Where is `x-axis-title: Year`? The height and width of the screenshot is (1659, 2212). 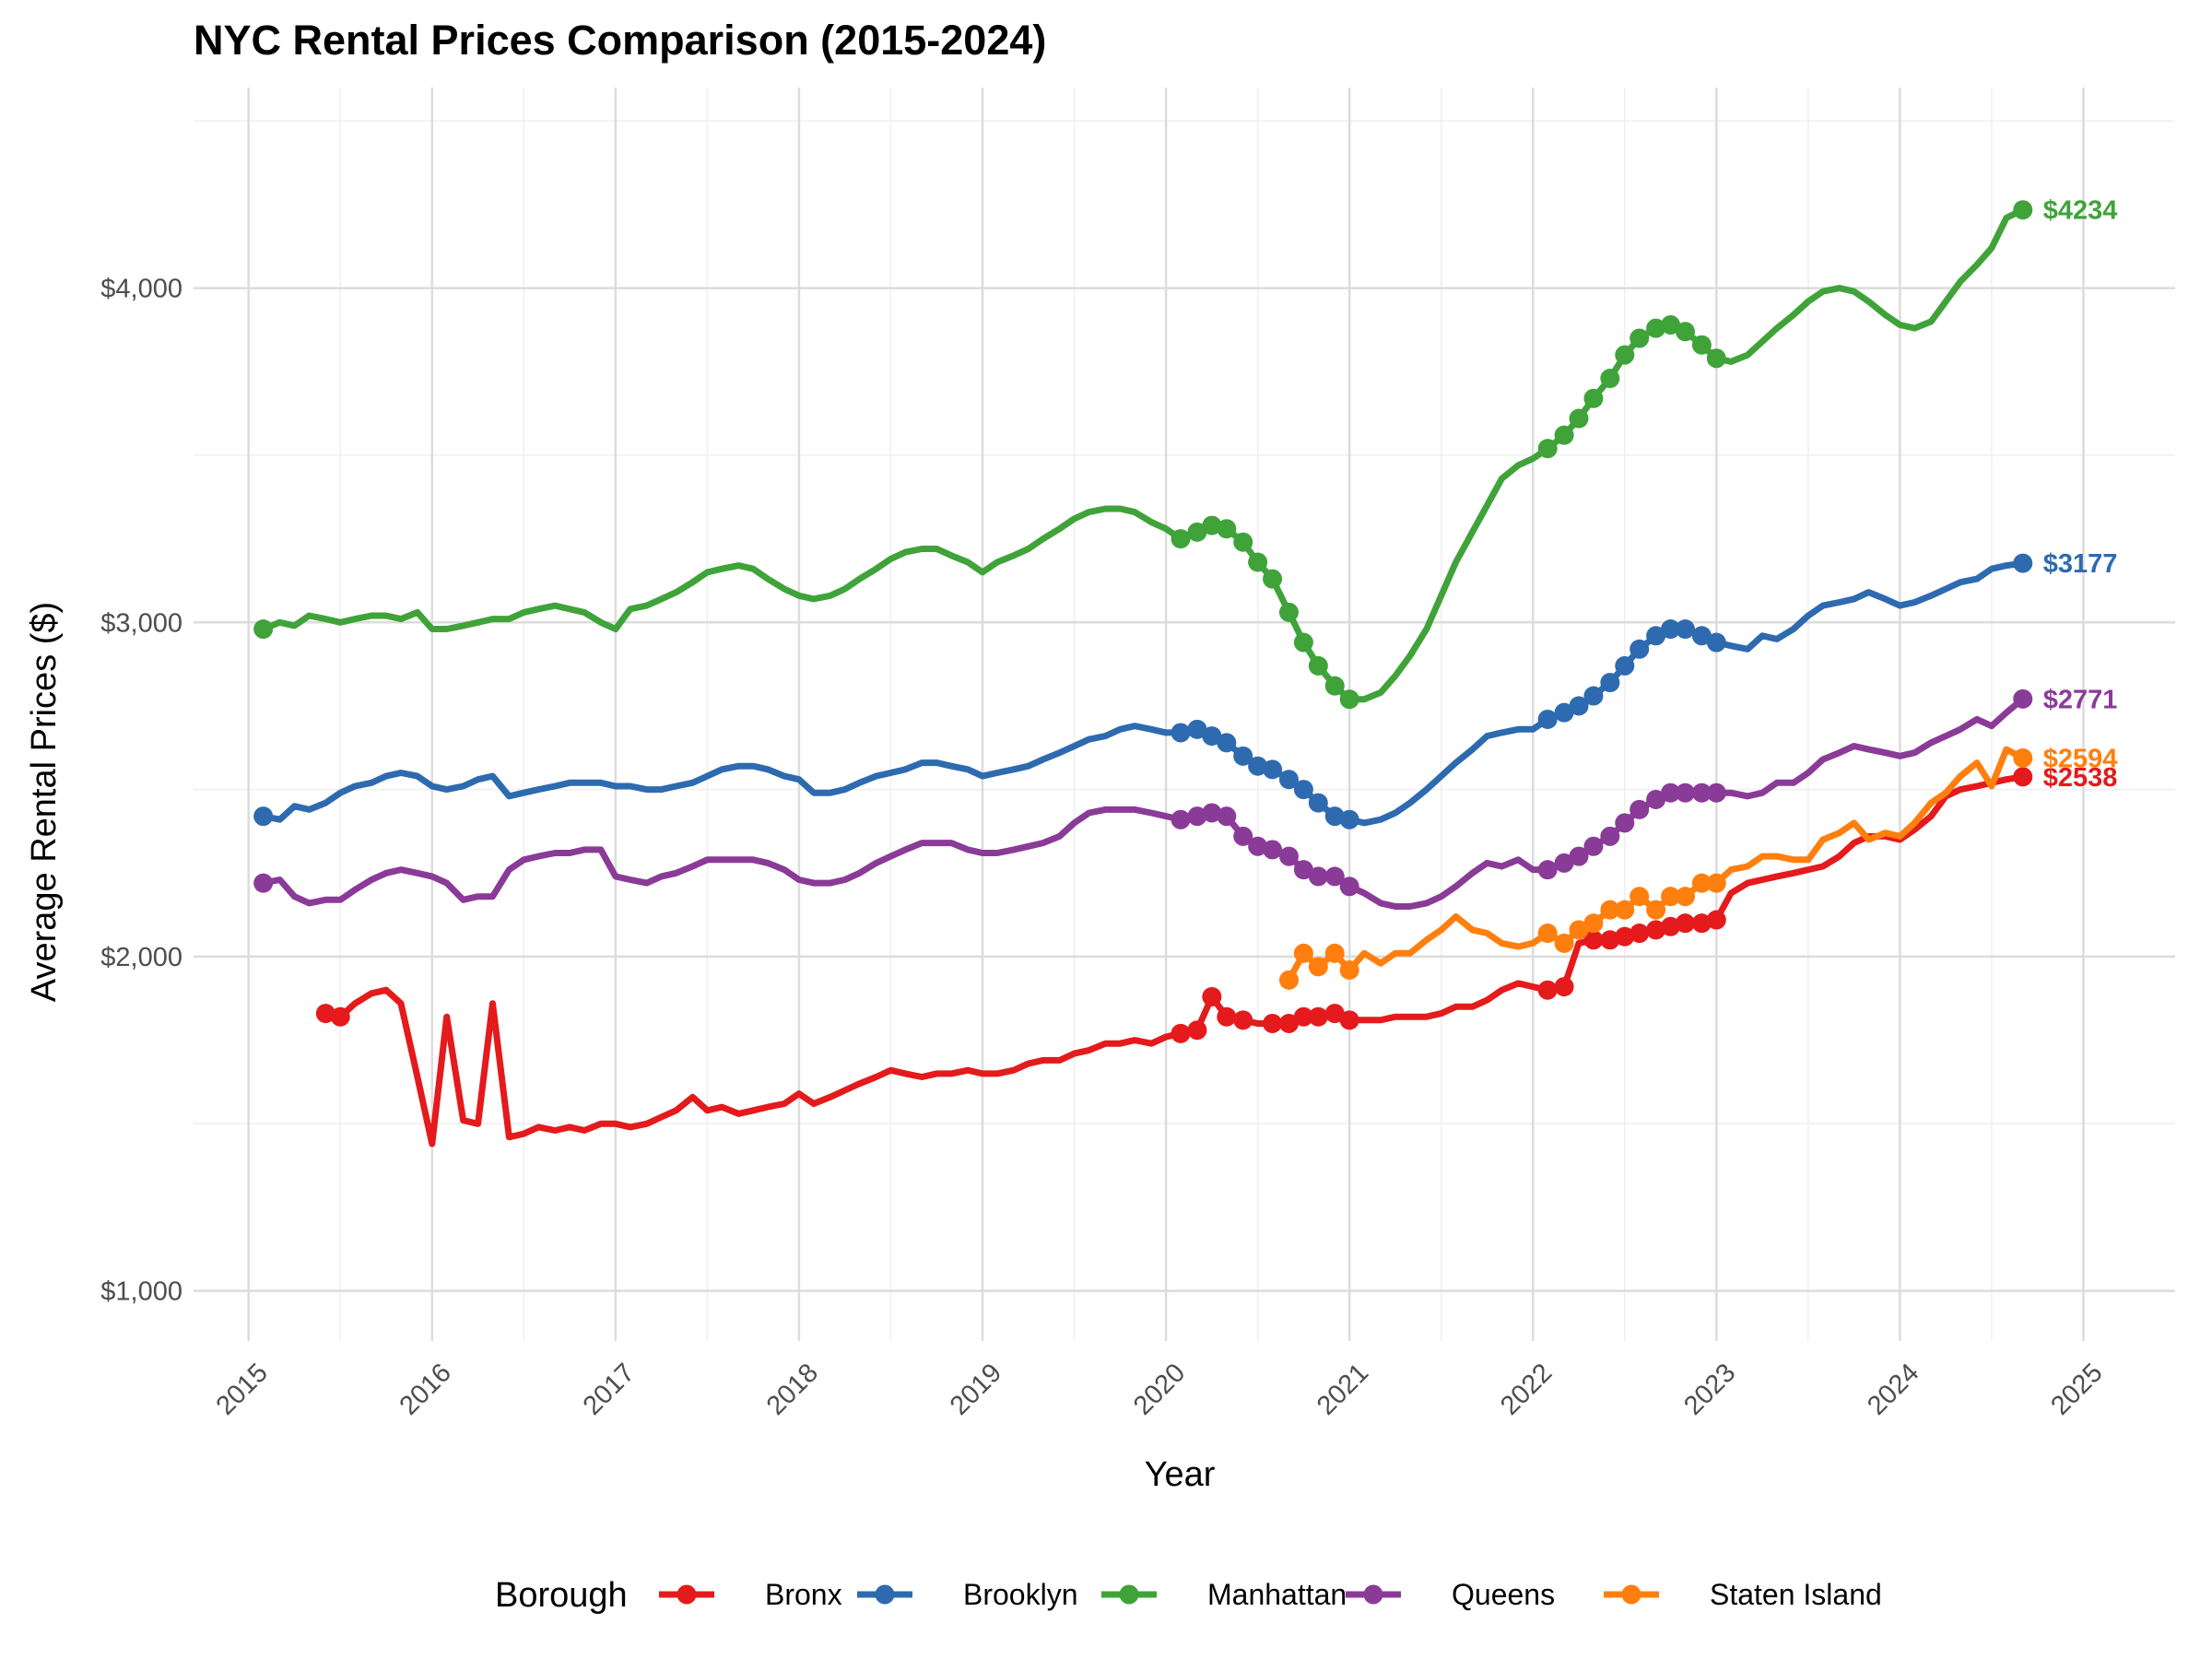
x-axis-title: Year is located at coordinates (1180, 1474).